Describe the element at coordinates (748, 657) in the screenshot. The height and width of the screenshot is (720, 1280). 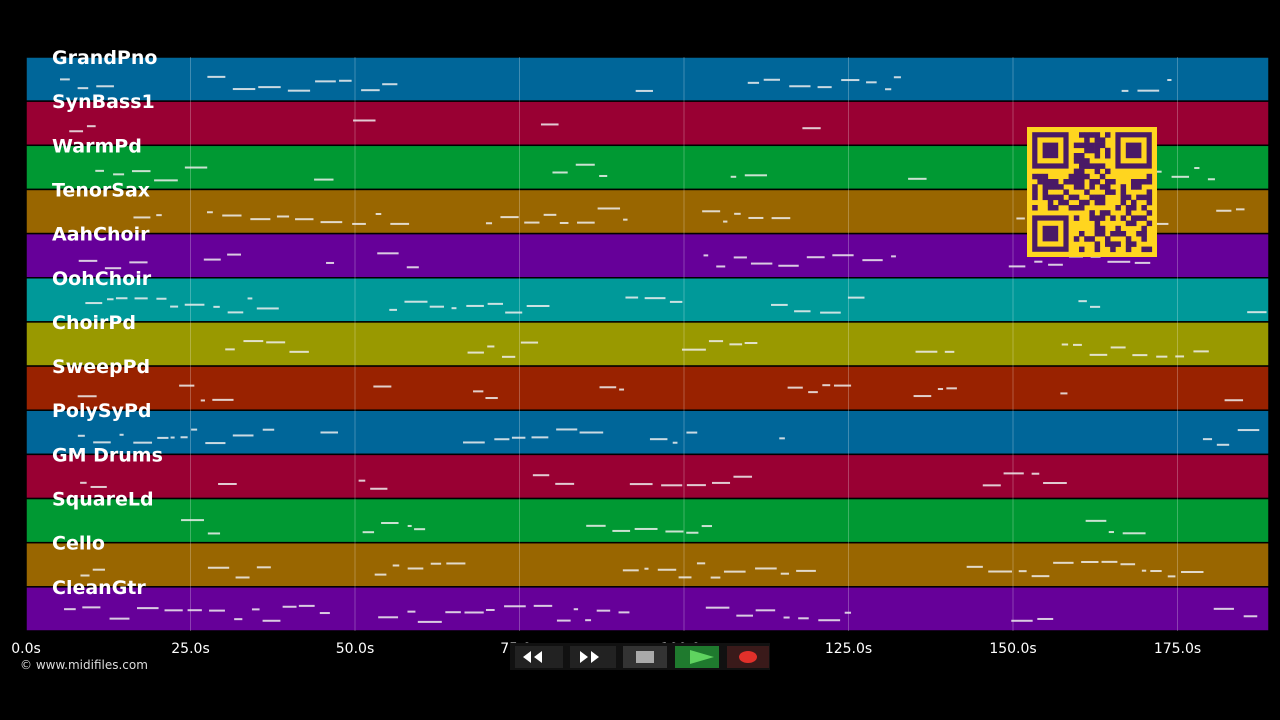
I see `record-button` at that location.